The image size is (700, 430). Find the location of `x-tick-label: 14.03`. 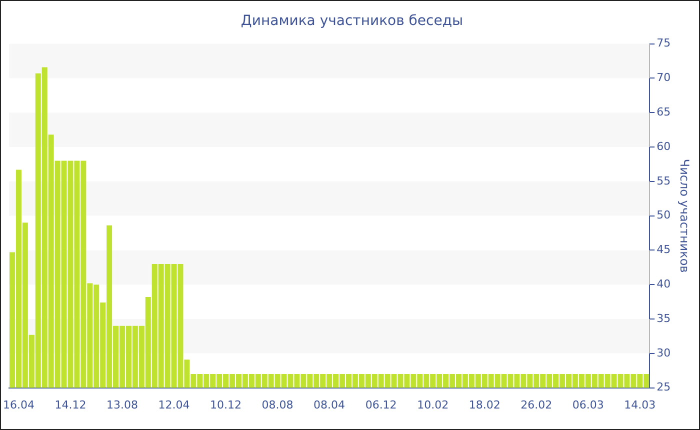

x-tick-label: 14.03 is located at coordinates (640, 405).